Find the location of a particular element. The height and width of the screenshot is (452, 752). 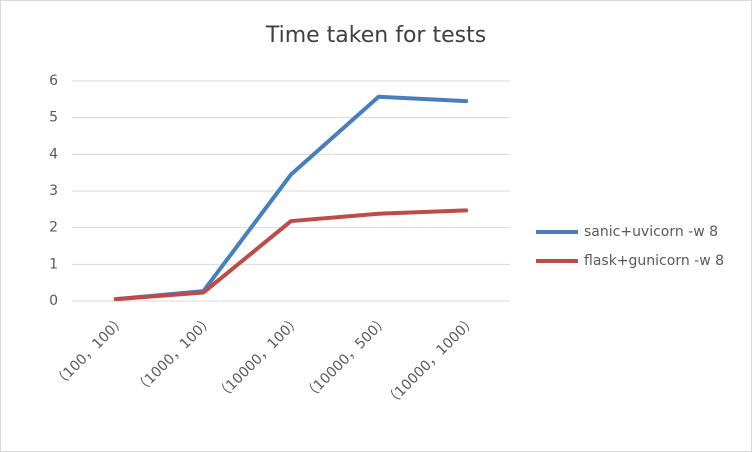

y-tick-label: 2 is located at coordinates (53, 228).